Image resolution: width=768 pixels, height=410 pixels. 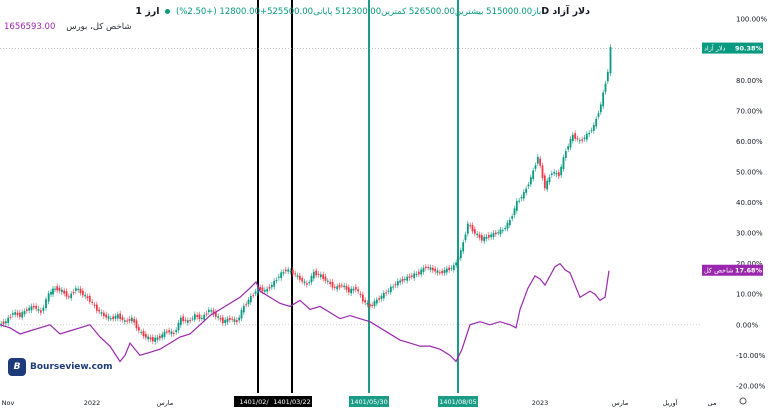 I want to click on index-value: 1656593.00, so click(x=30, y=27).